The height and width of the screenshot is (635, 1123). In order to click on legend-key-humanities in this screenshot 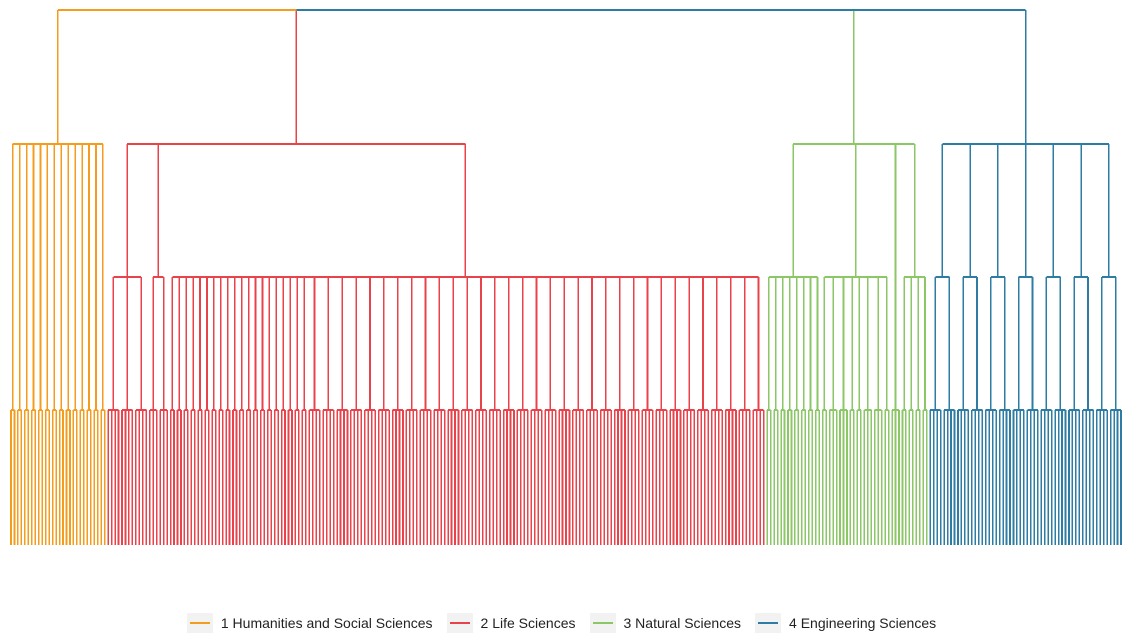, I will do `click(199, 623)`.